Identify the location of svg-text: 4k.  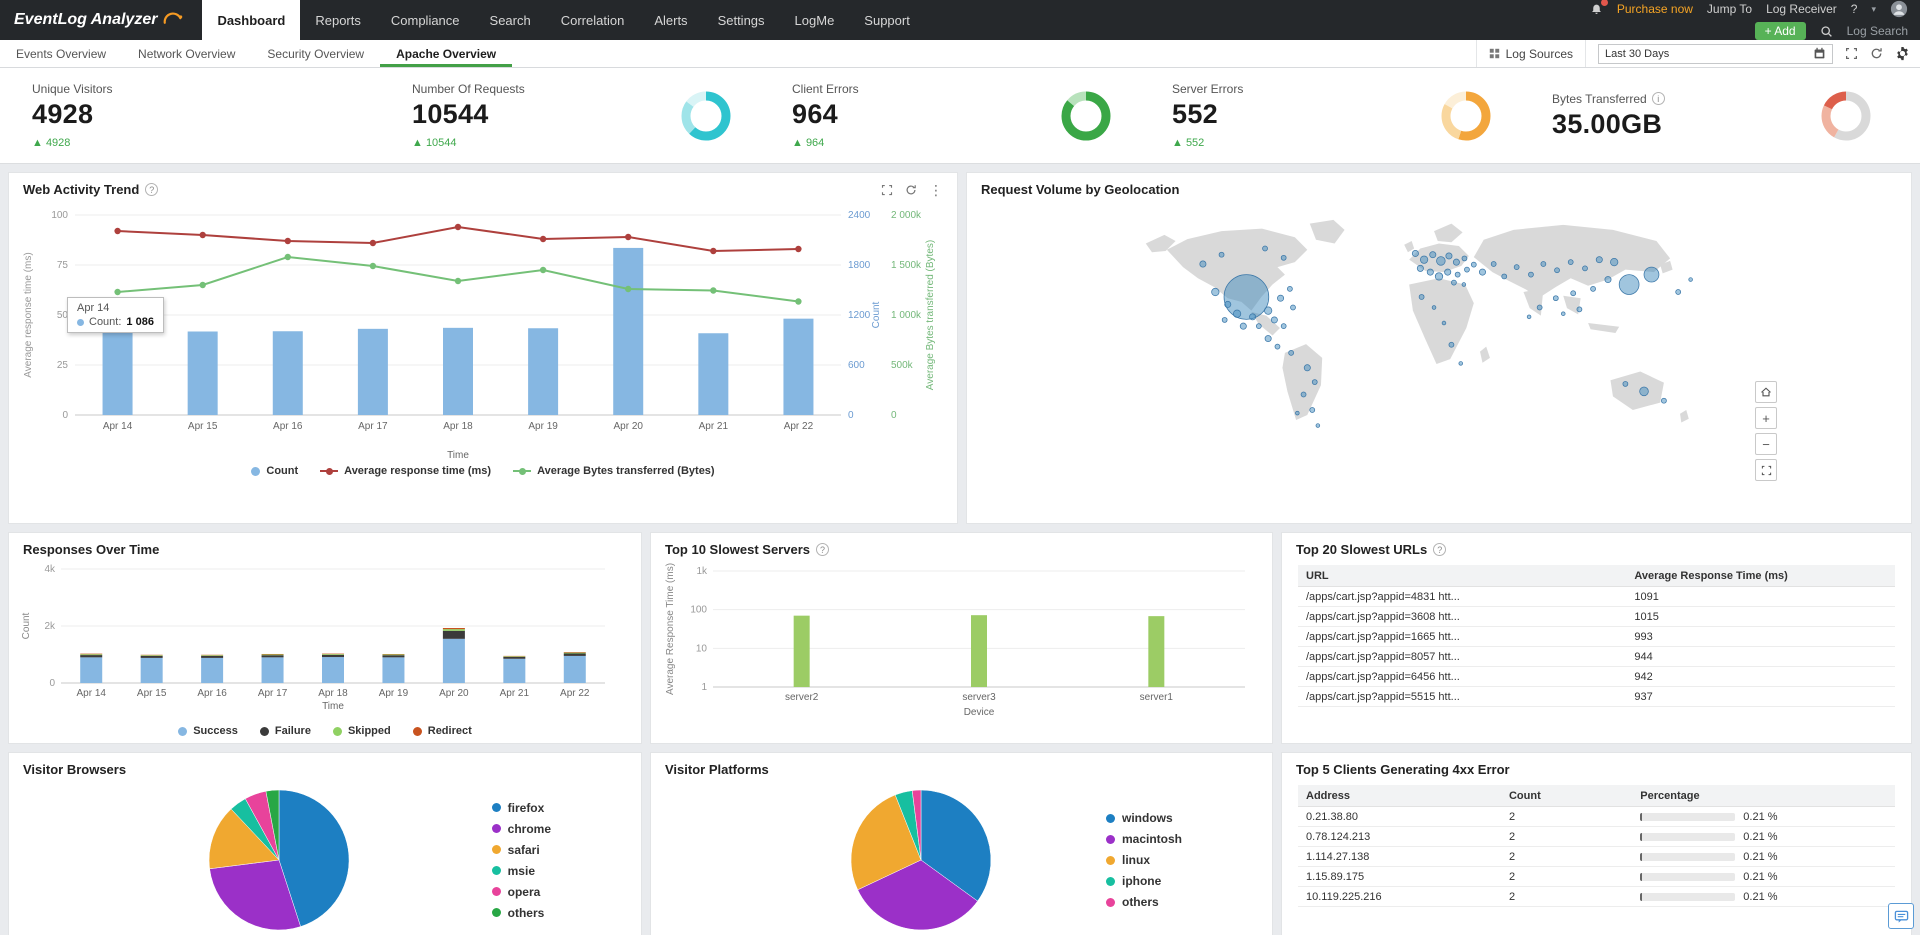
(50, 569).